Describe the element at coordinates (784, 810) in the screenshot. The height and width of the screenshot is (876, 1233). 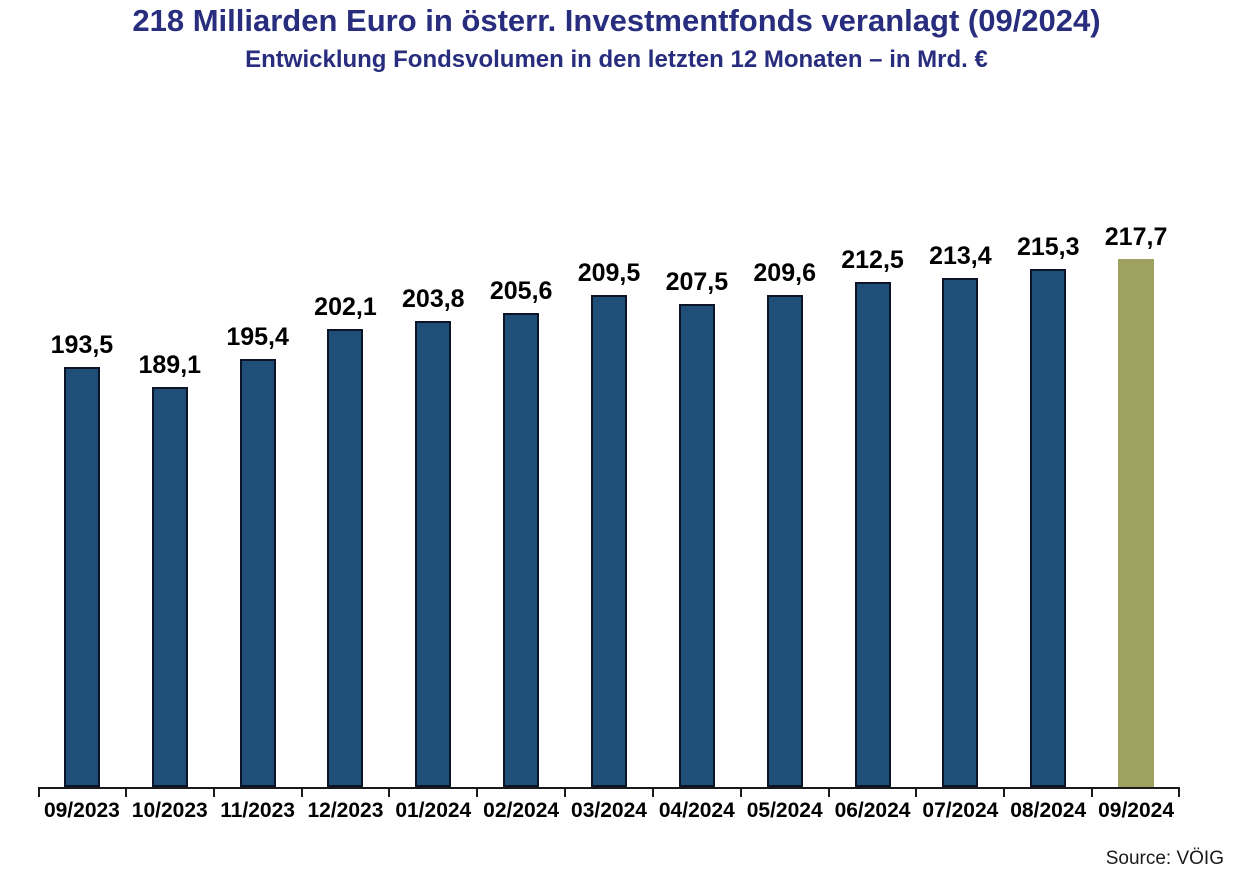
I see `x-axis-label: 05/2024` at that location.